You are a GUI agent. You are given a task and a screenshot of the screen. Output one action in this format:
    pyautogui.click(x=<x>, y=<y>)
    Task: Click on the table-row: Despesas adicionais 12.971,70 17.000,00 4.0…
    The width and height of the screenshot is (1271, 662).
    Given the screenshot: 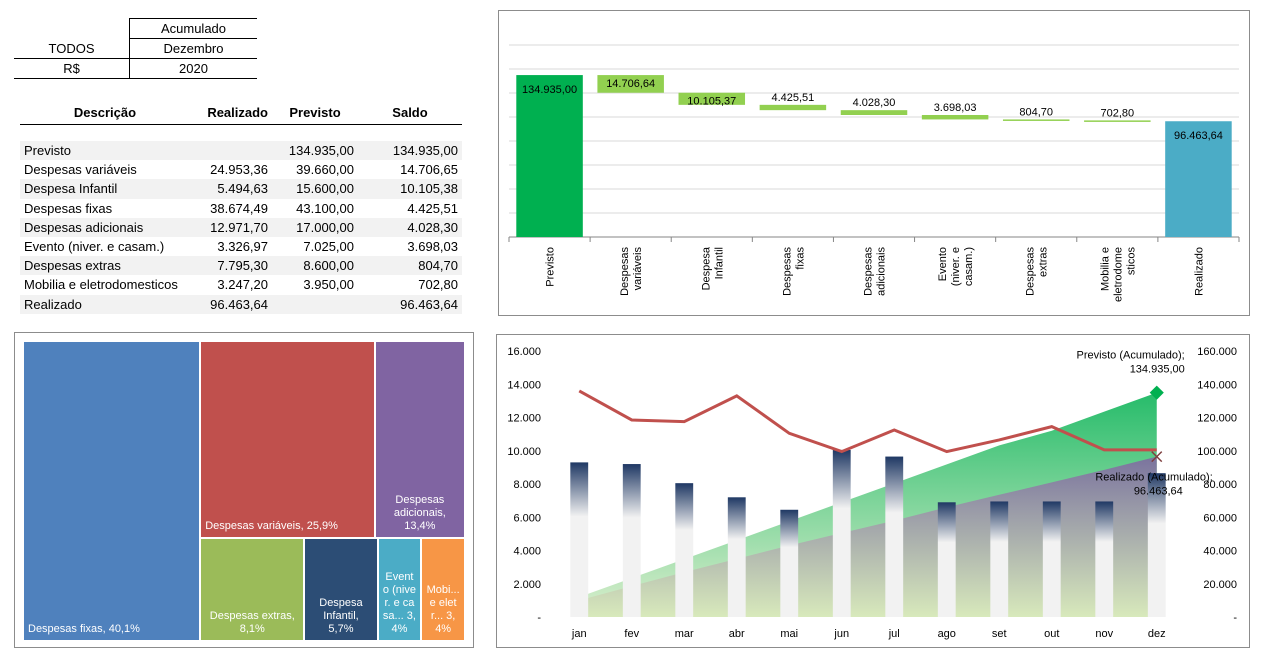 What is the action you would take?
    pyautogui.click(x=241, y=227)
    